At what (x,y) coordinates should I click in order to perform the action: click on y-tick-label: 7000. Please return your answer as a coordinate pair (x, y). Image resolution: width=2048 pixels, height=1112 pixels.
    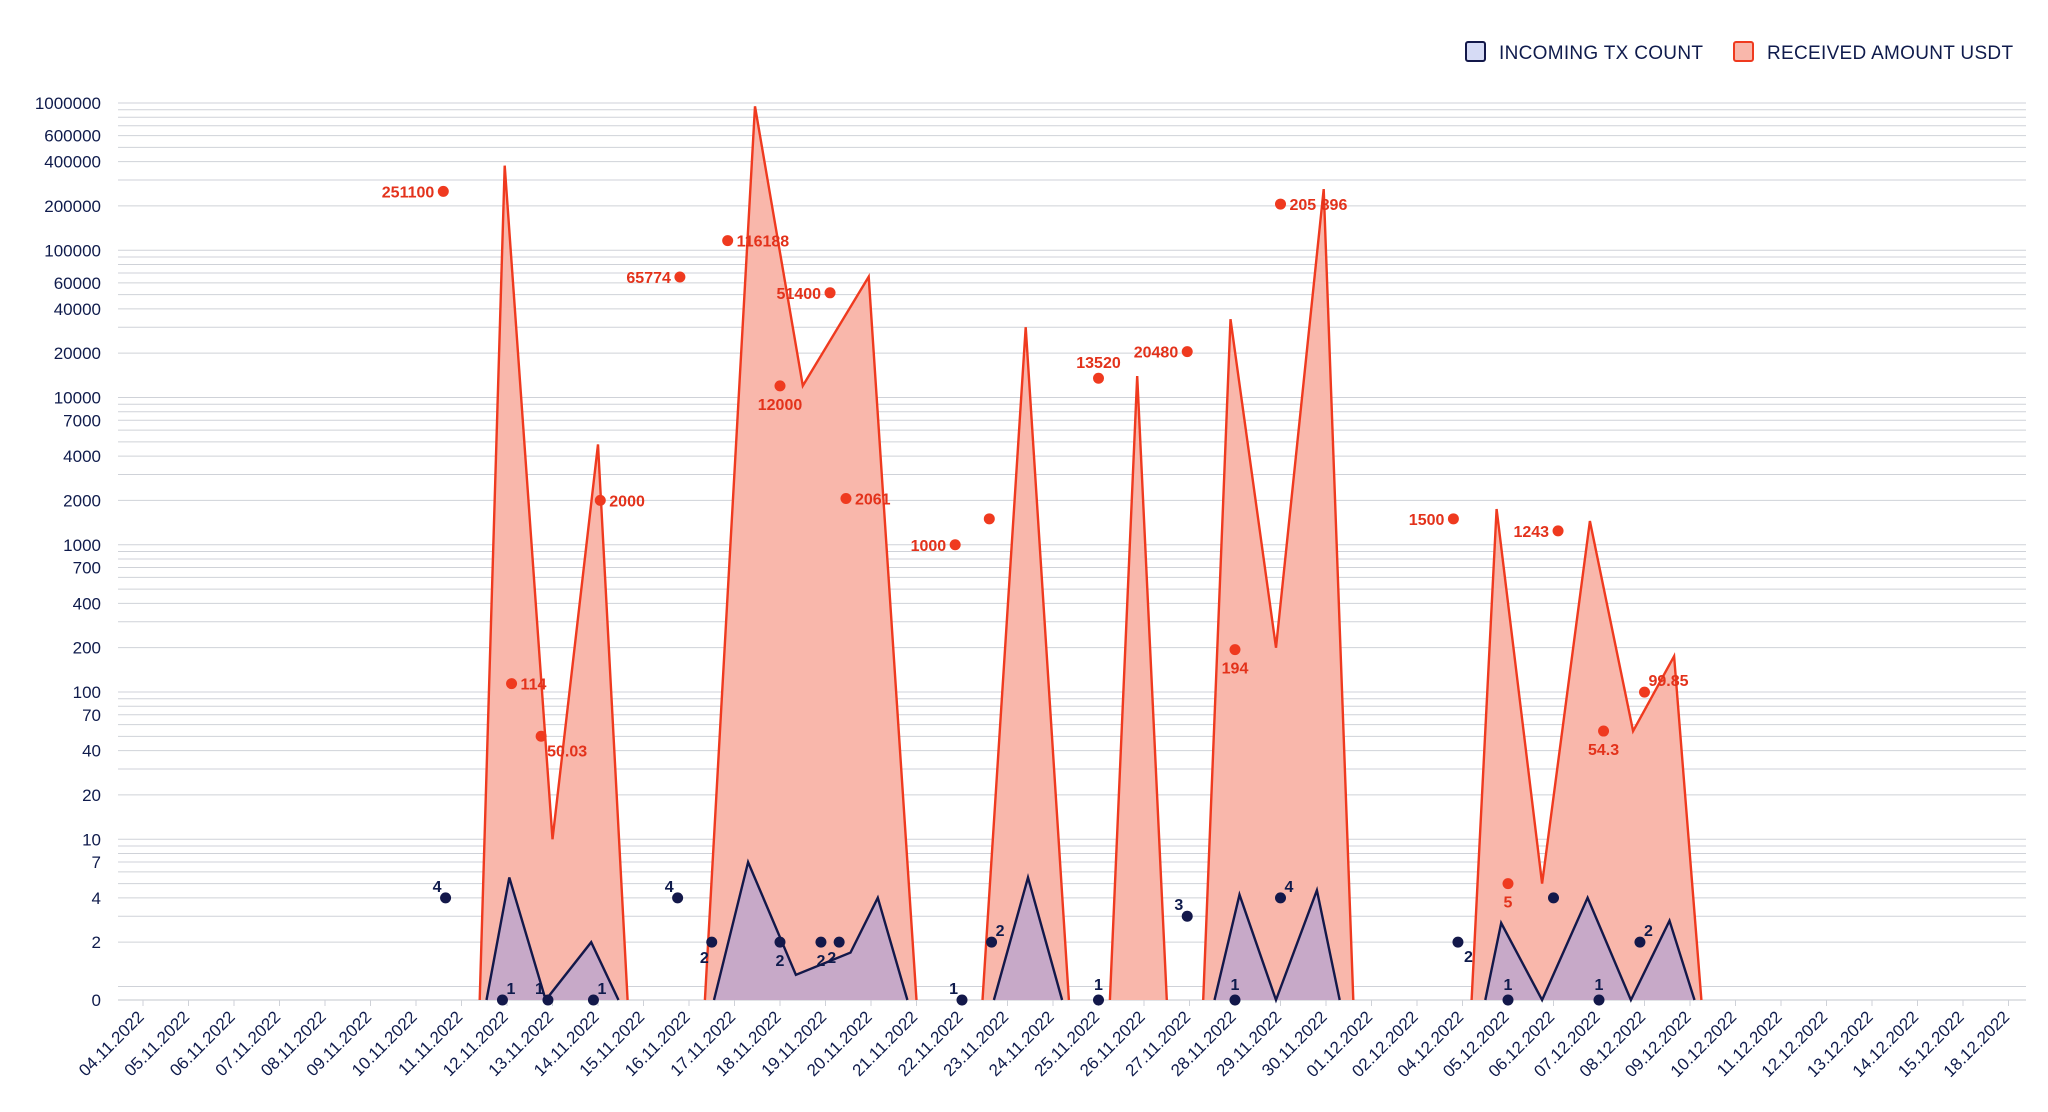
    Looking at the image, I should click on (82, 420).